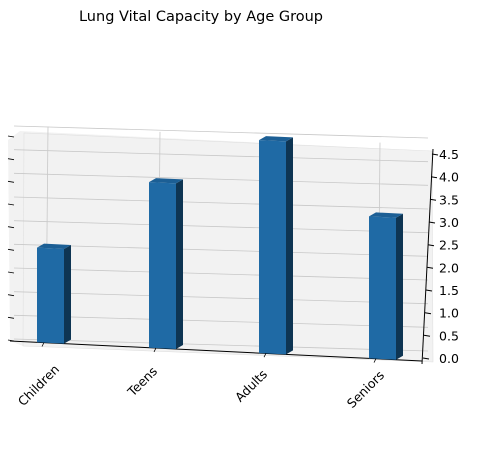 This screenshot has width=488, height=455. I want to click on x-tick-label: Adults, so click(251, 386).